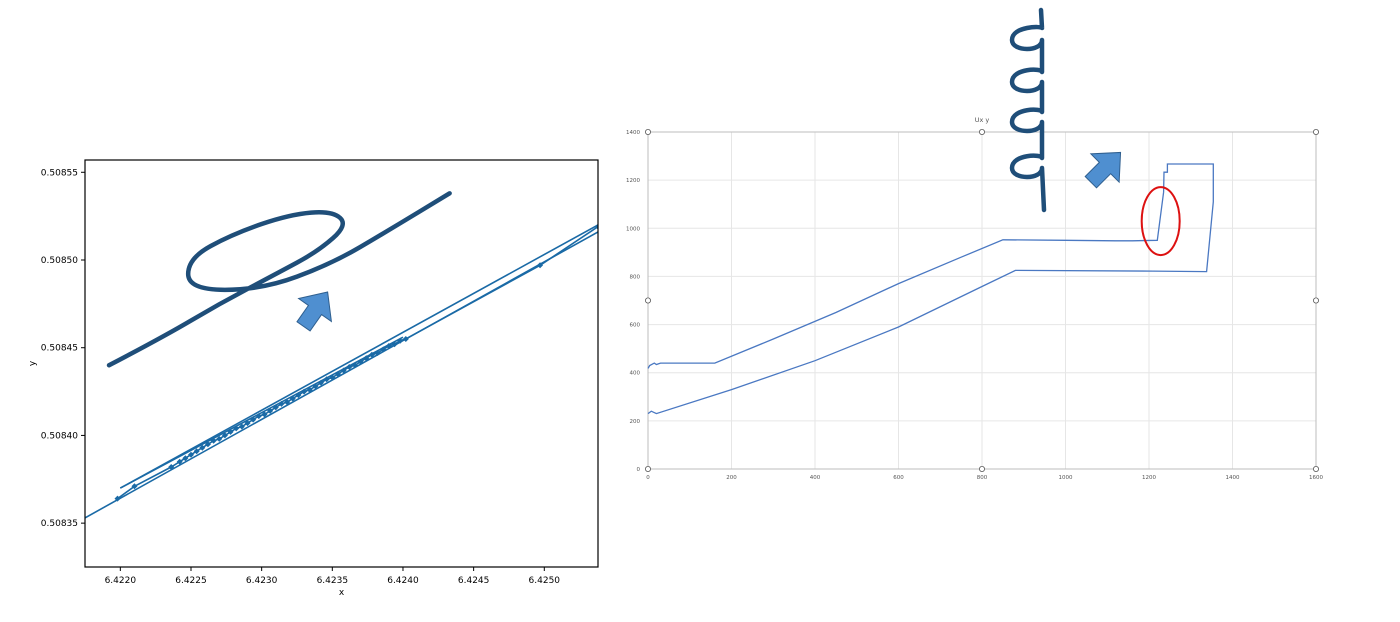 The image size is (1400, 622). Describe the element at coordinates (403, 581) in the screenshot. I see `x-tick-label: 6.4240` at that location.